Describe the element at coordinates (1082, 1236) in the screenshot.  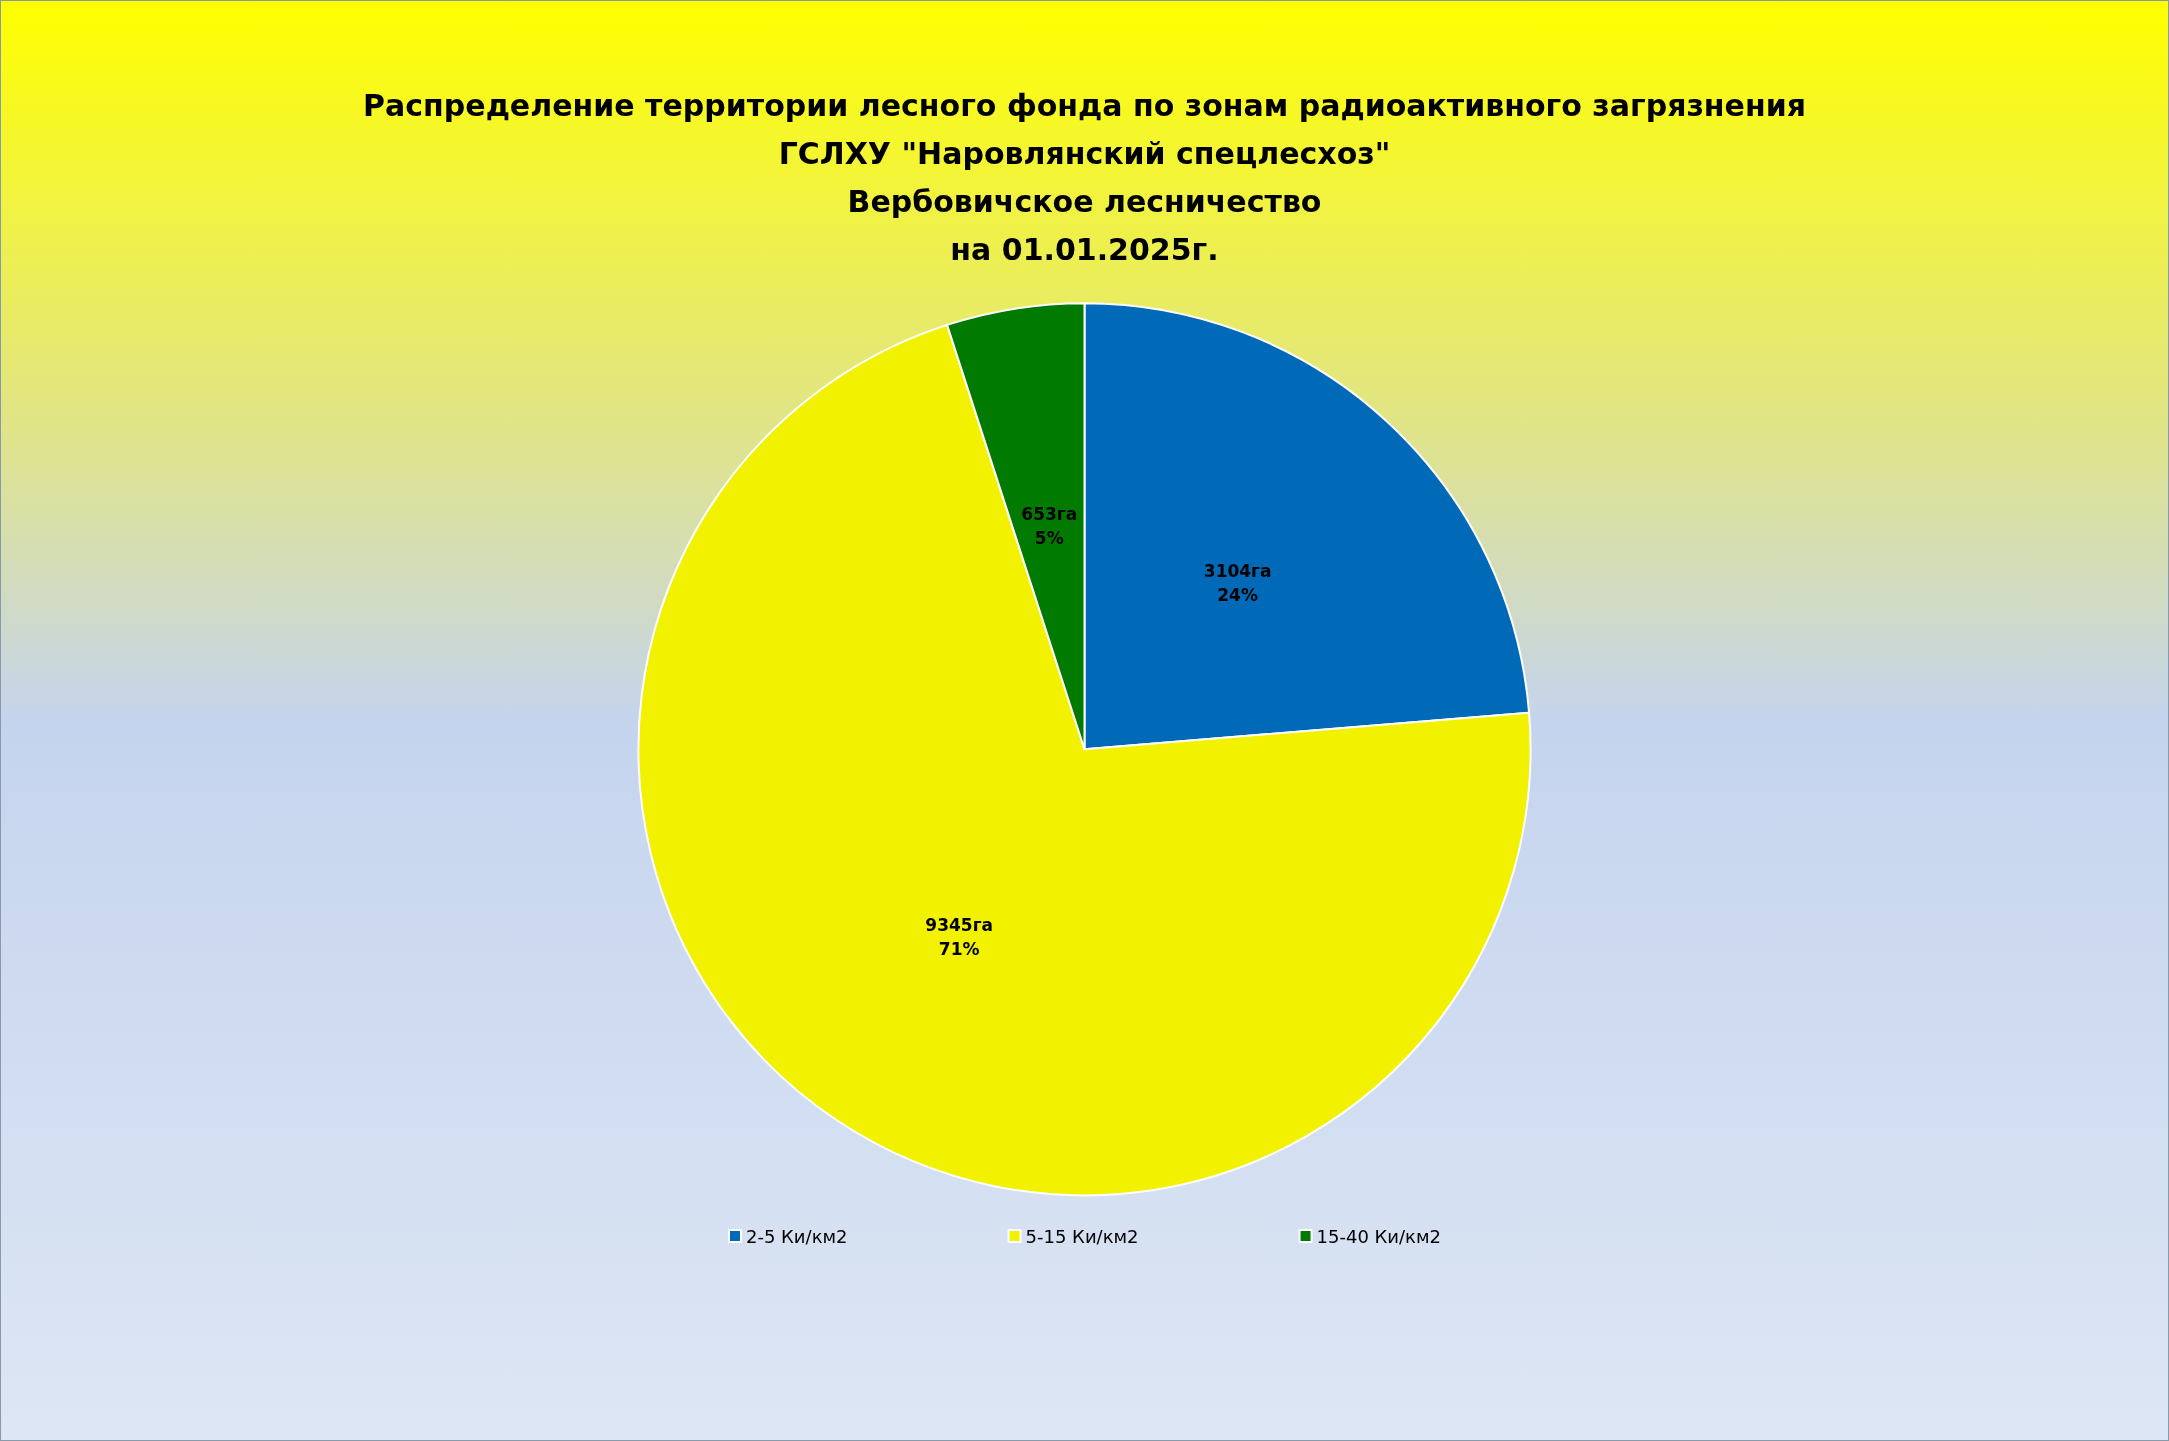
I see `legend-label: 5-15 Ки/км2` at that location.